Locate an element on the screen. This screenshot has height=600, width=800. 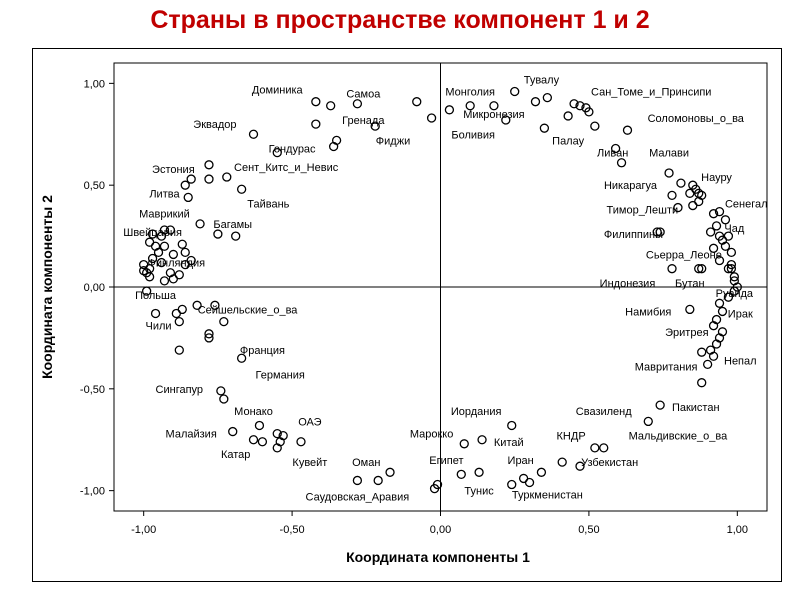
point-label: Швейцария is located at coordinates (152, 233).